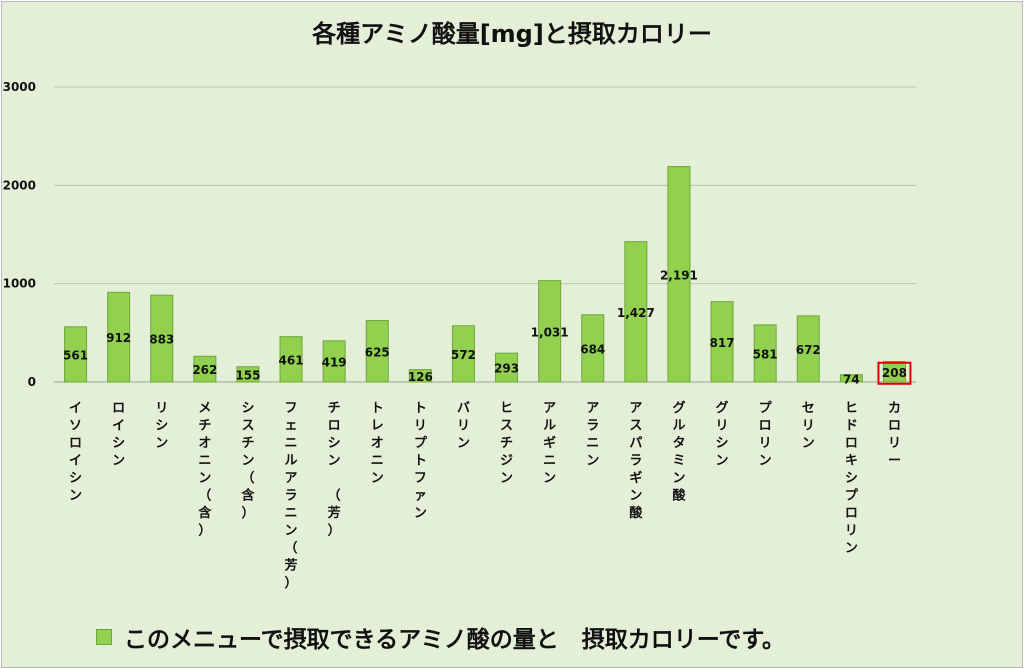 Image resolution: width=1024 pixels, height=669 pixels. What do you see at coordinates (334, 470) in the screenshot?
I see `x-tick-label: チロシン （芳）` at bounding box center [334, 470].